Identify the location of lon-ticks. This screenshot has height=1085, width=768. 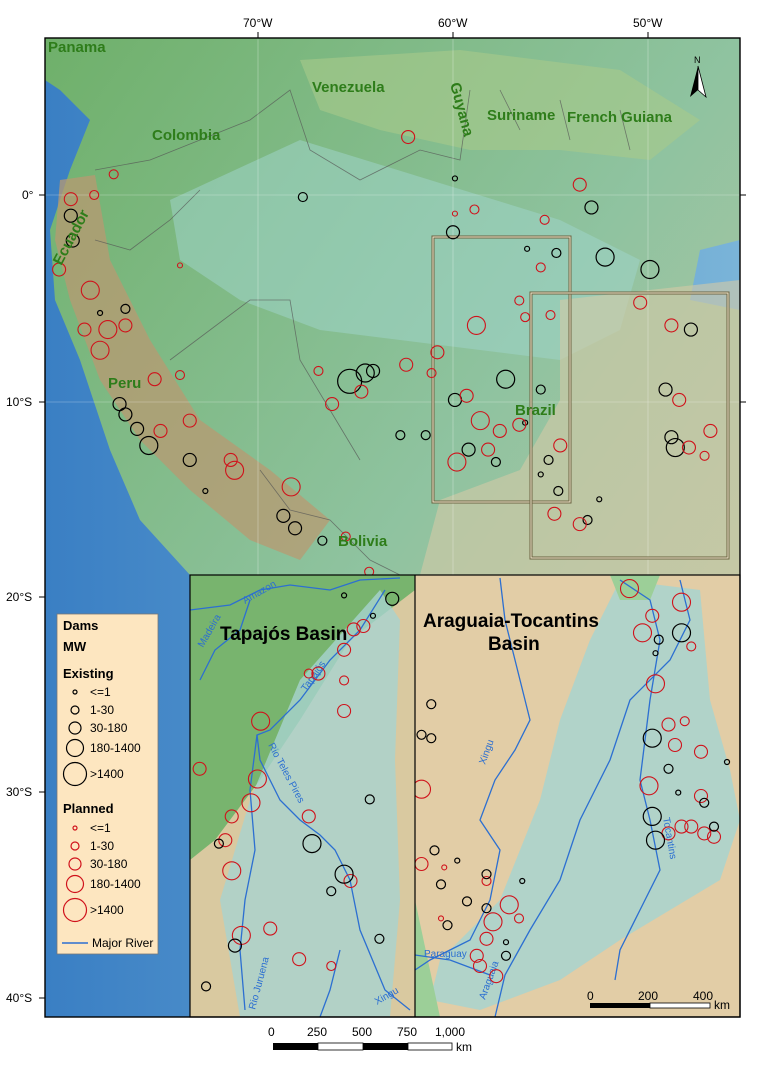
(453, 35).